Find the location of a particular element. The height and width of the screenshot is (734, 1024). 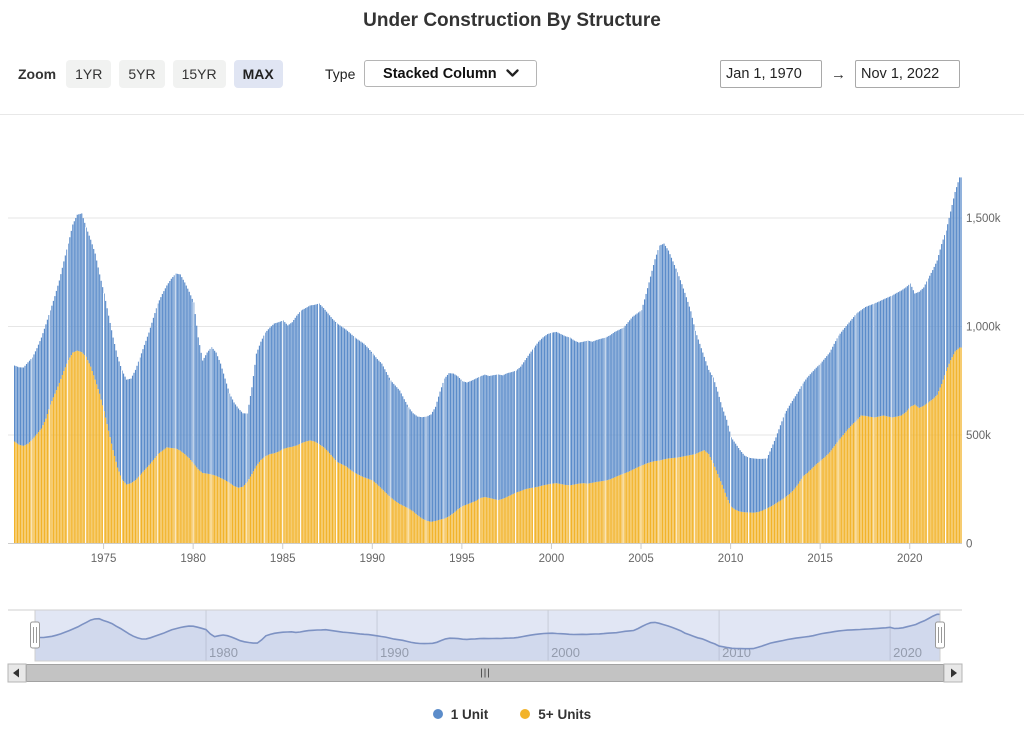

navigator: 19801990200020102020 is located at coordinates (485, 635).